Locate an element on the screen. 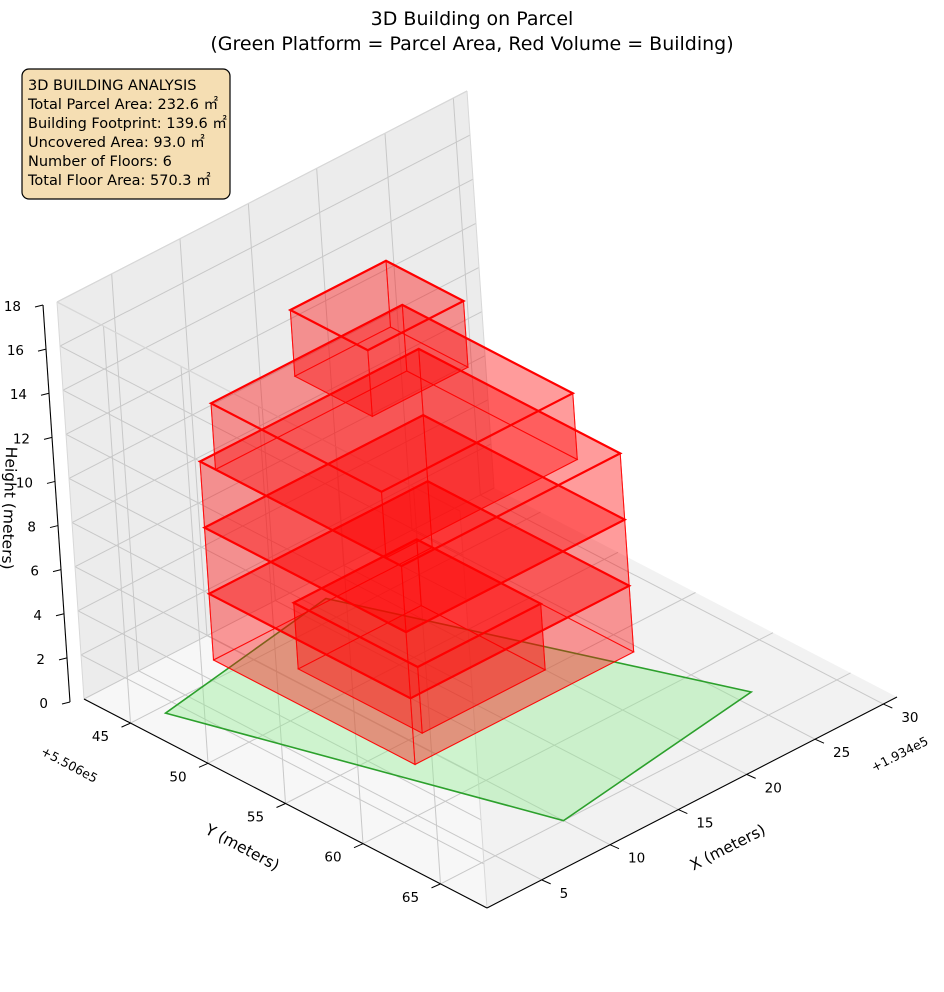 This screenshot has width=944, height=992. y-axis-title: Y (meters) is located at coordinates (241, 847).